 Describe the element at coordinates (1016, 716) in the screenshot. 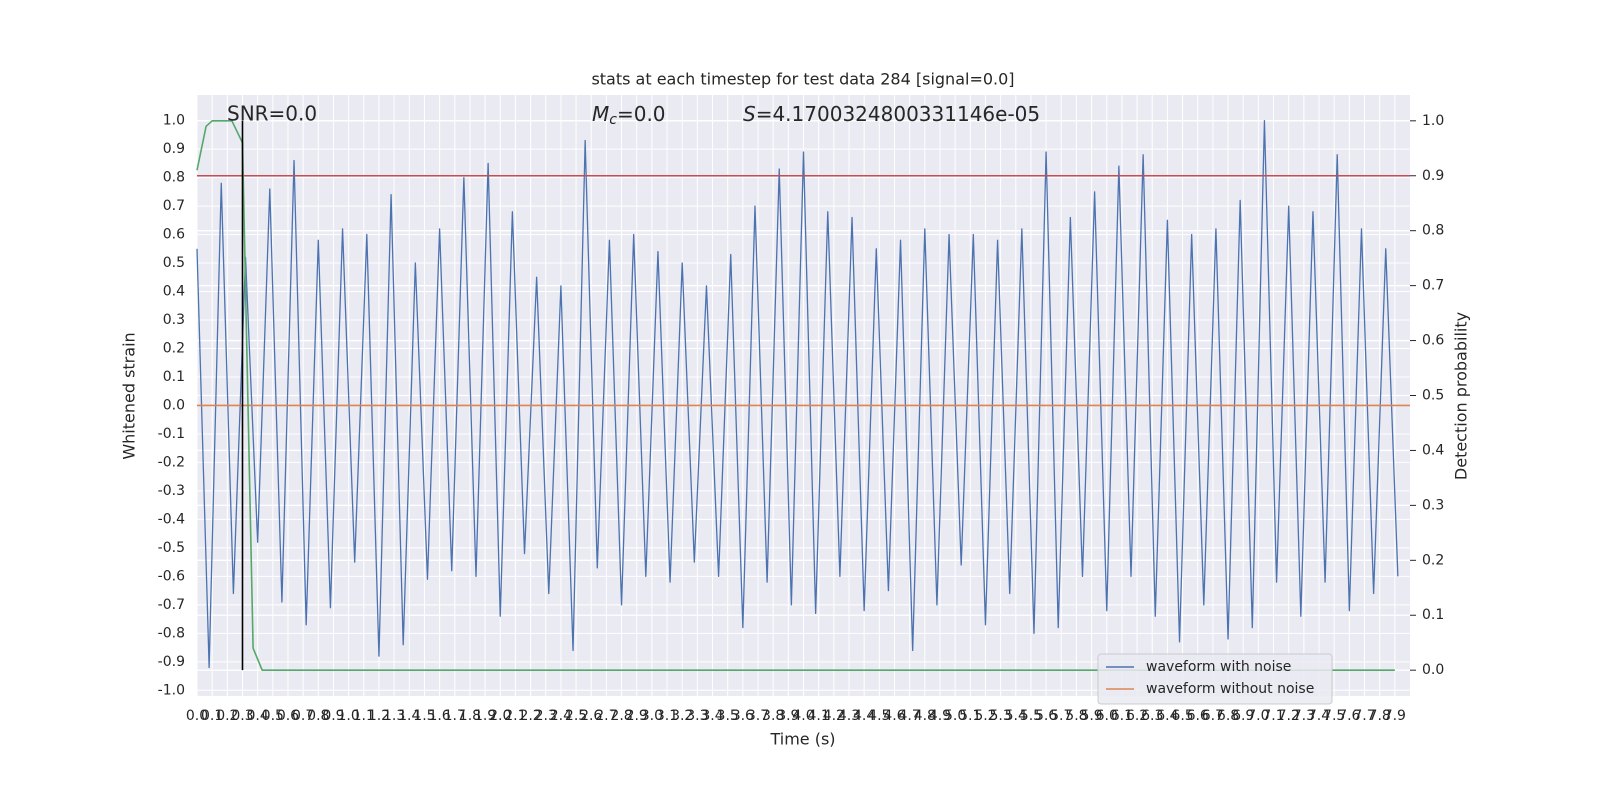

I see `x-tick-label: 5.4` at that location.